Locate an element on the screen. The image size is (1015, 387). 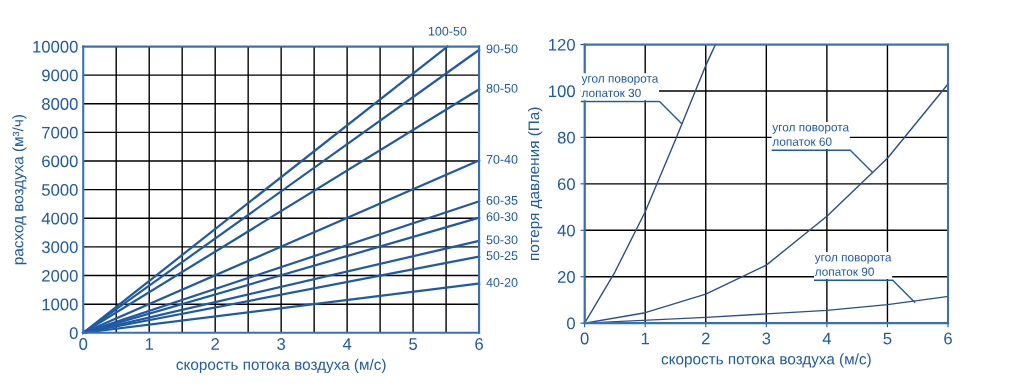
series-label: 50-25 is located at coordinates (502, 255).